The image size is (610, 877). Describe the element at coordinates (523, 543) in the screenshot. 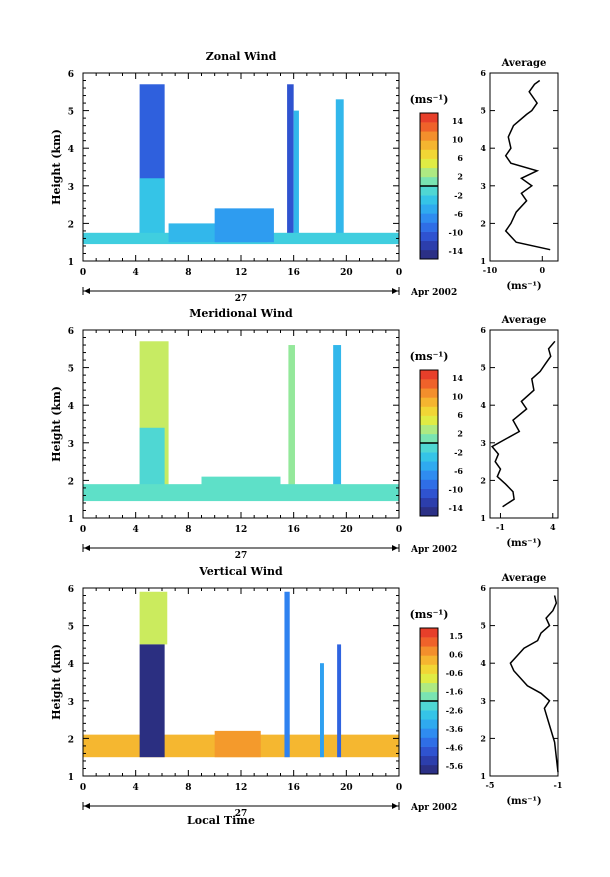

I see `average-unit: (ms⁻¹)` at that location.